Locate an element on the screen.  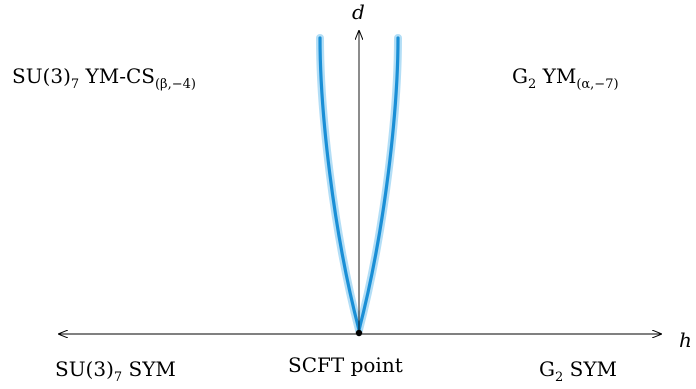
g2-group: G is located at coordinates (520, 76).